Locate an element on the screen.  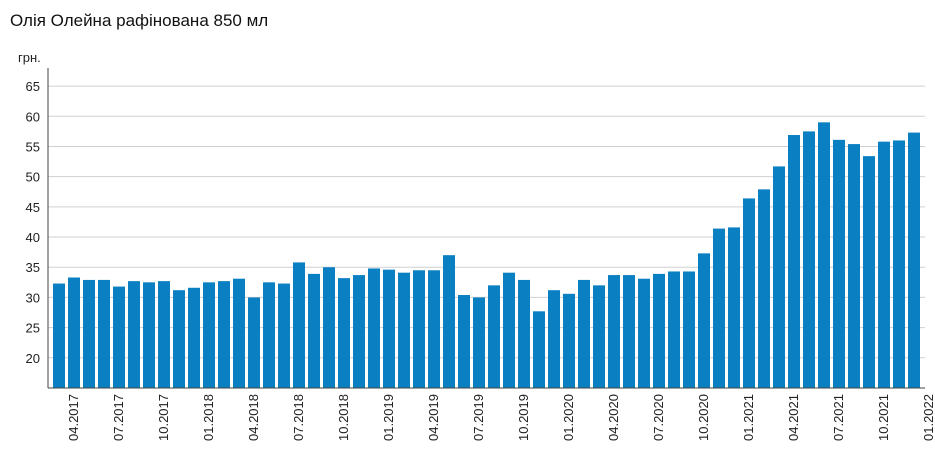
x-tick-label: 10.2021 is located at coordinates (883, 417).